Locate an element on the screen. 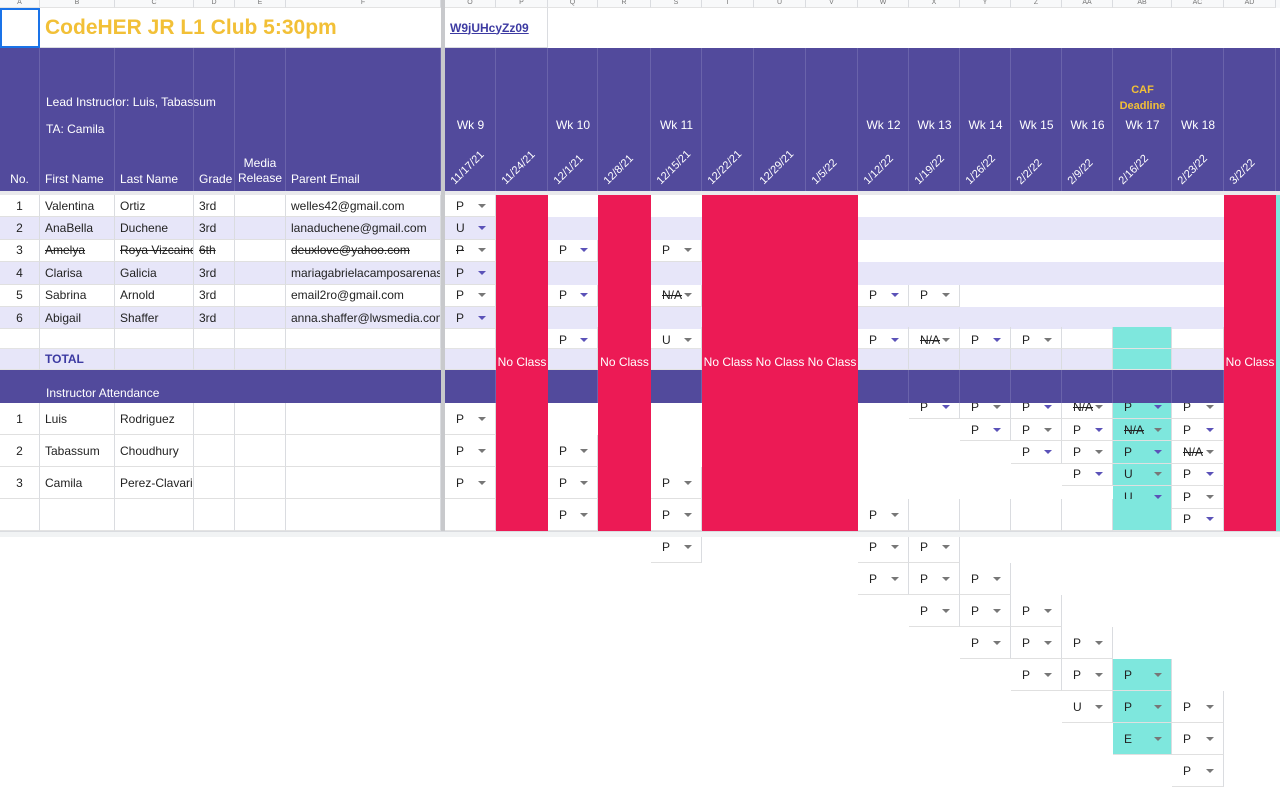 The image size is (1280, 787). student-first-cell: Valentina is located at coordinates (77, 206).